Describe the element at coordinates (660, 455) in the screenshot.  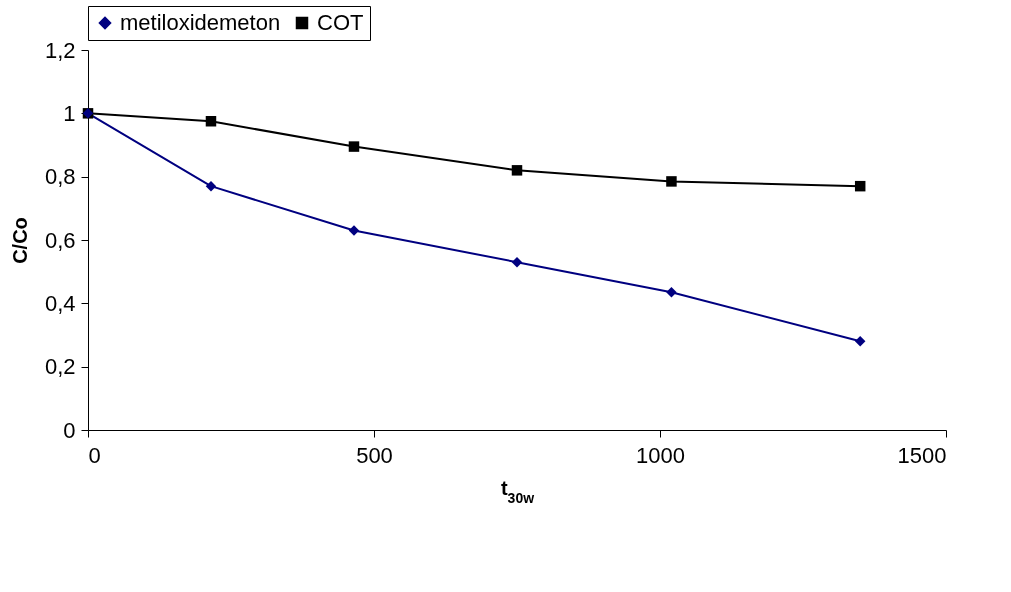
I see `x-tick-label: 1000` at that location.